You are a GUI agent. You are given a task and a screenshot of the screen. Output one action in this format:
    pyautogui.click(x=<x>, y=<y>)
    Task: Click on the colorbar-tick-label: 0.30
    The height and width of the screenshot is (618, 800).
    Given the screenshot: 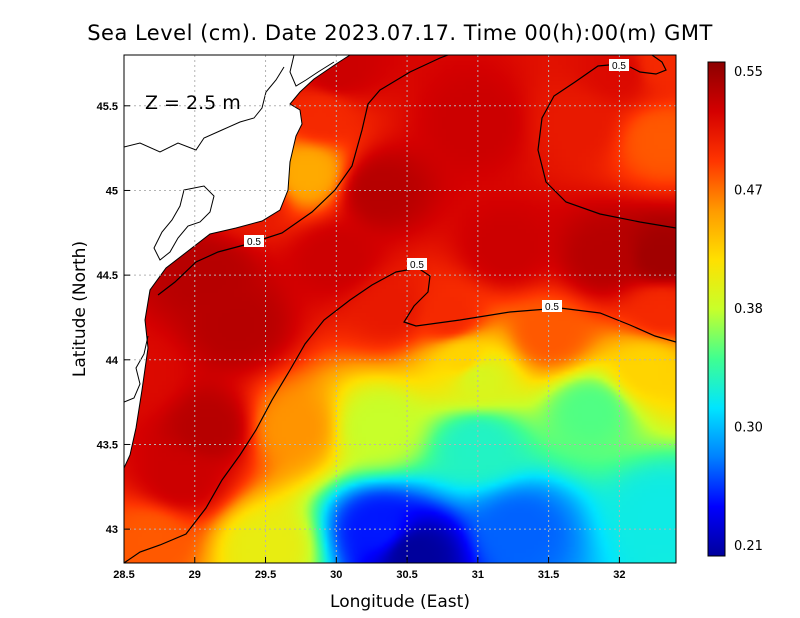 What is the action you would take?
    pyautogui.click(x=748, y=428)
    